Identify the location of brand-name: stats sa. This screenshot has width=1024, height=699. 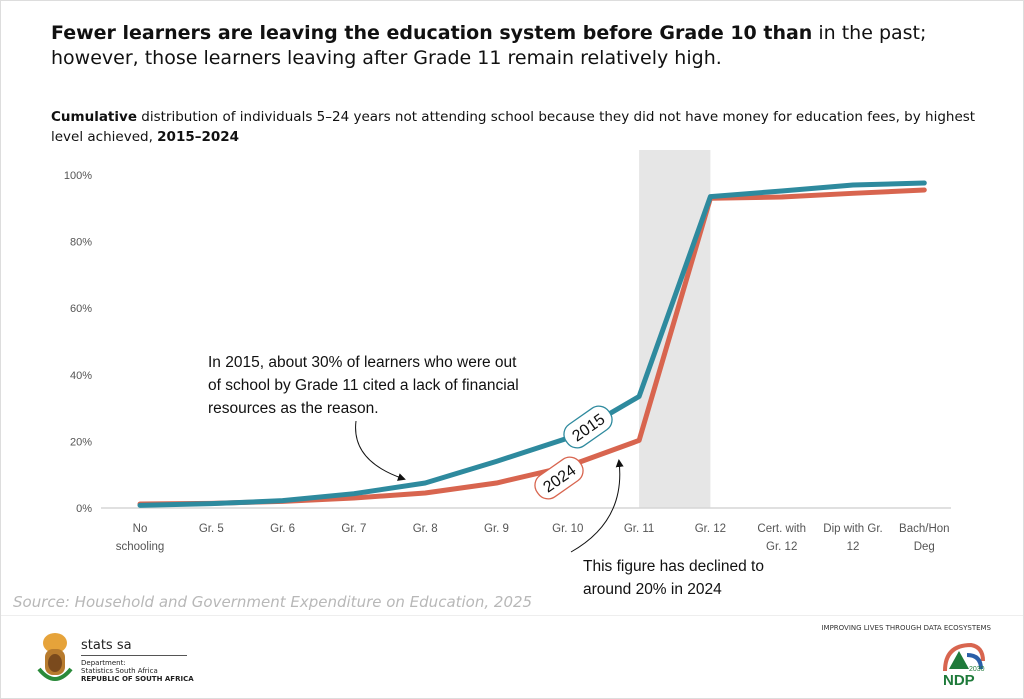
(106, 645).